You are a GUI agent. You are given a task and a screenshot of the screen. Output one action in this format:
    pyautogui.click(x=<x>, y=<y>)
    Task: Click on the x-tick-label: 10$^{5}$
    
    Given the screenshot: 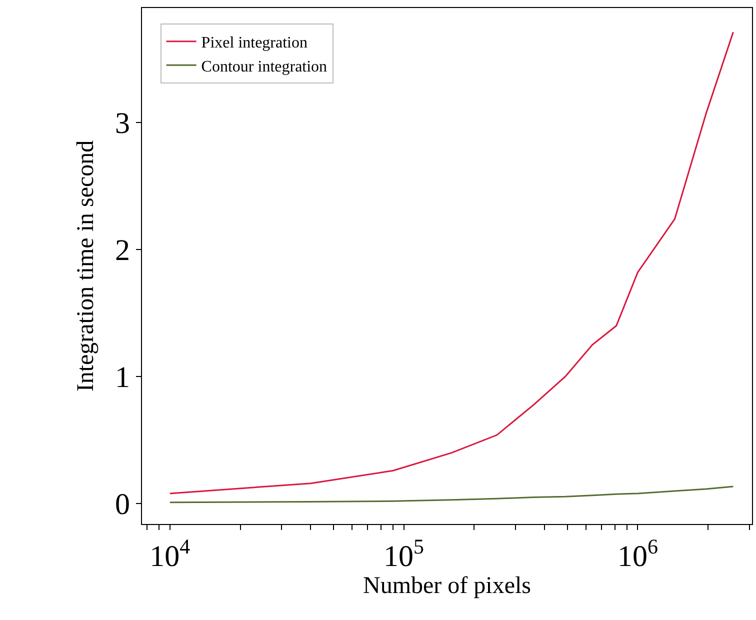 What is the action you would take?
    pyautogui.click(x=404, y=553)
    